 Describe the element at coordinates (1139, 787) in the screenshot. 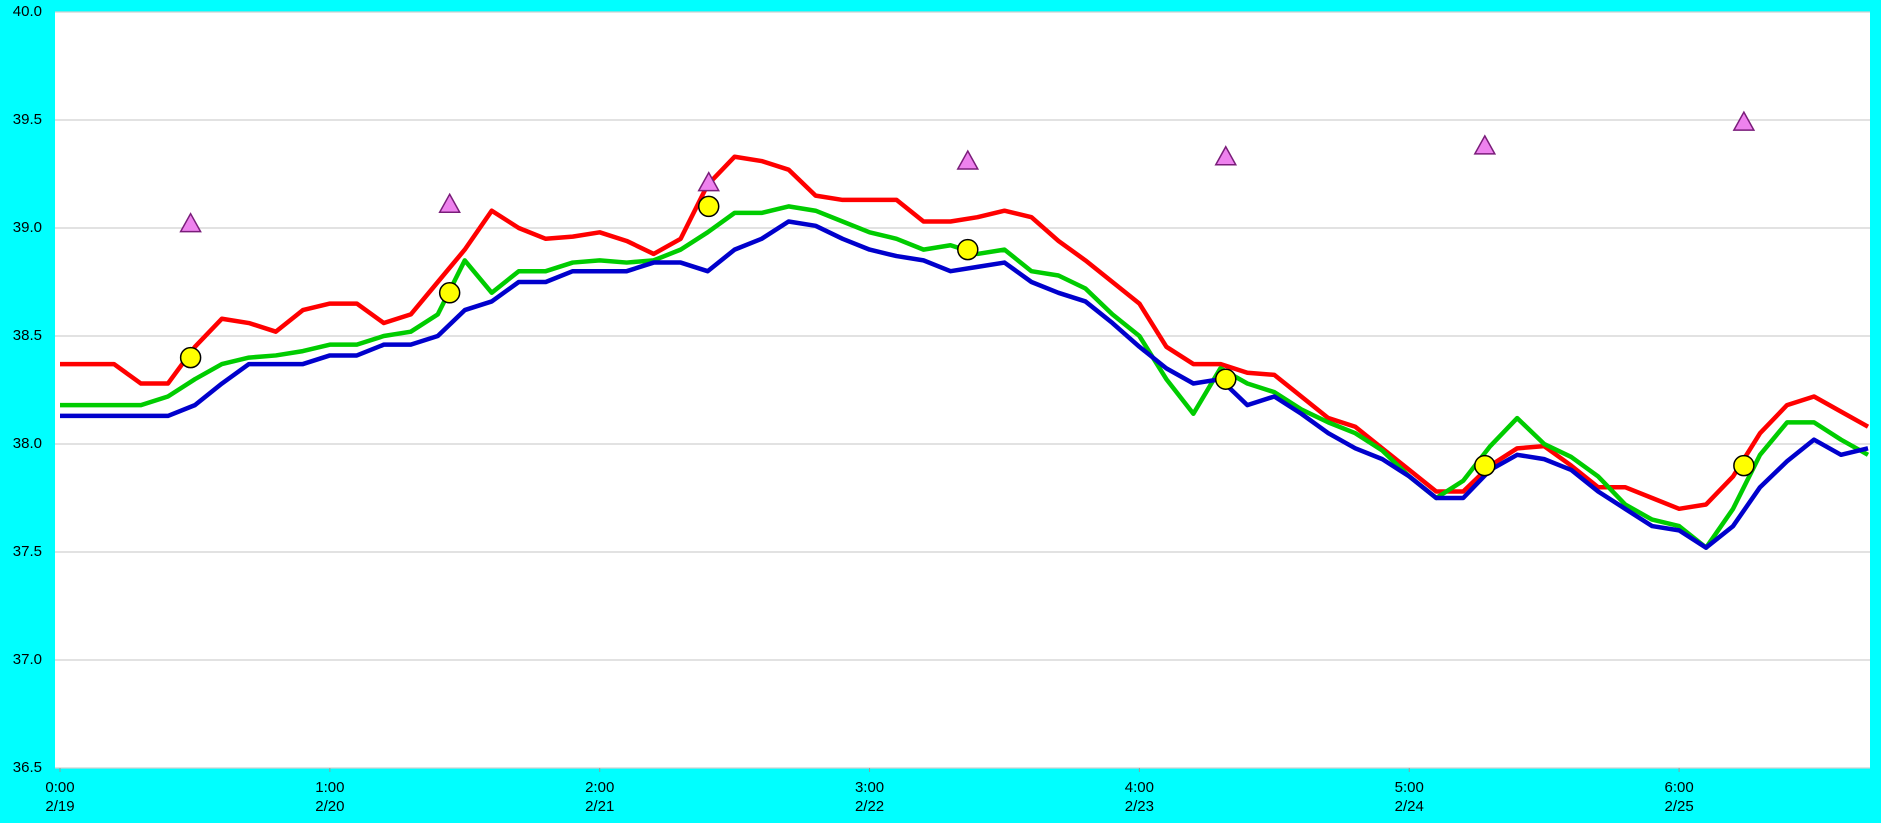

I see `x-tick-label: 4:00` at that location.